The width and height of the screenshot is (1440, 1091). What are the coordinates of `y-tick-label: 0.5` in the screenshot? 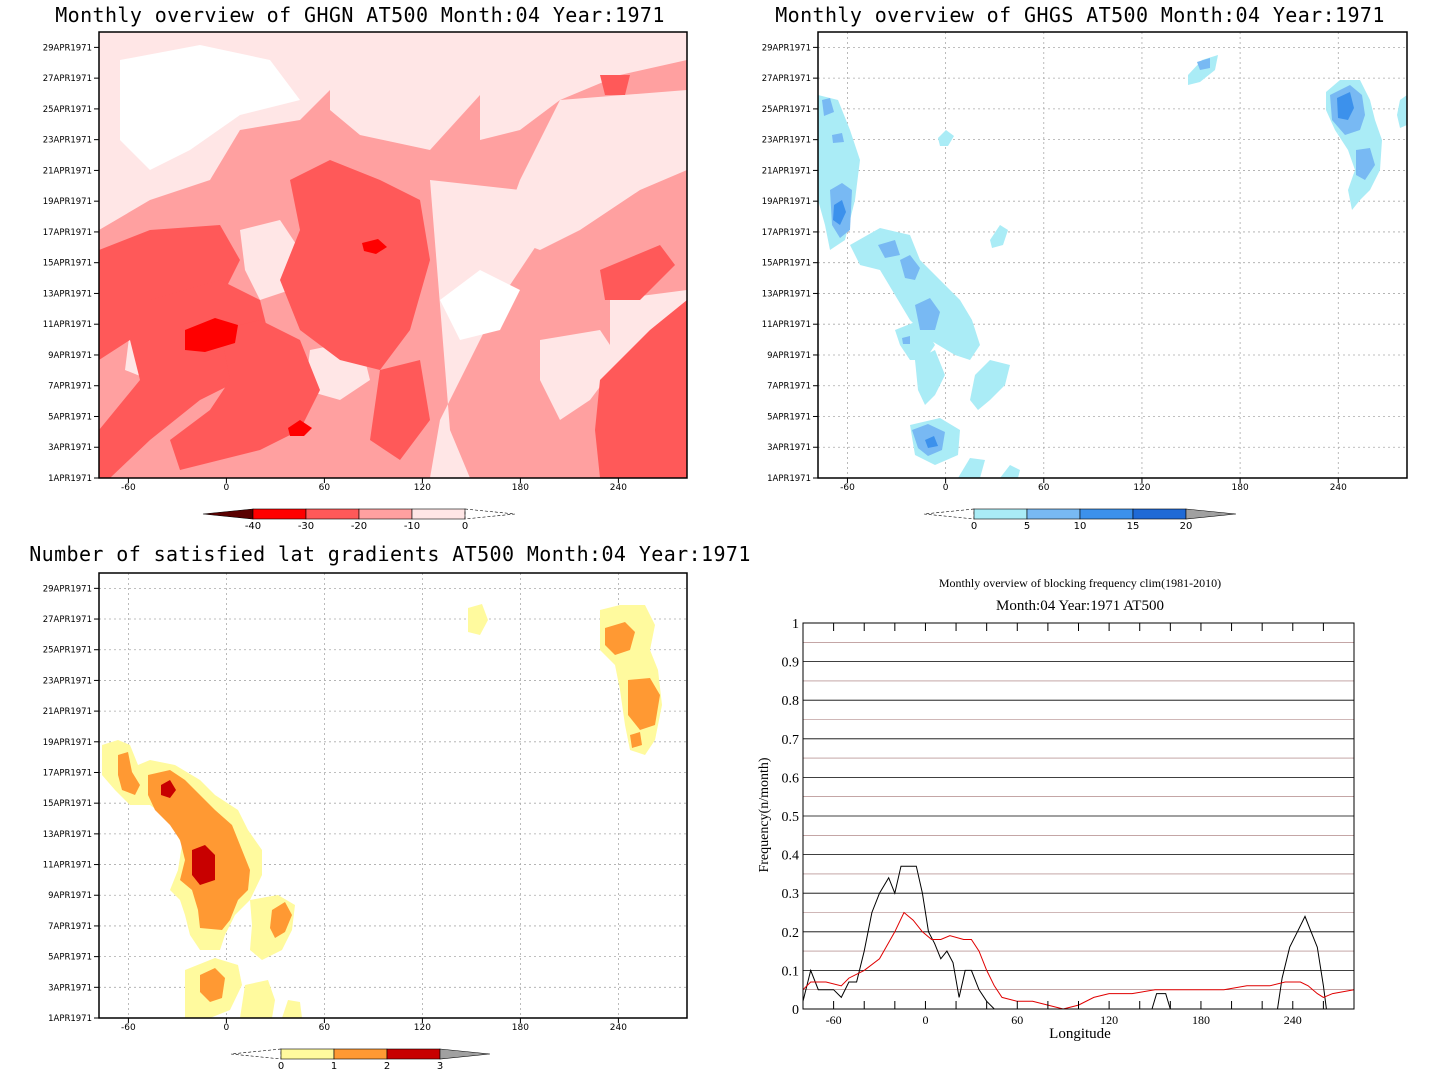 It's located at (791, 817).